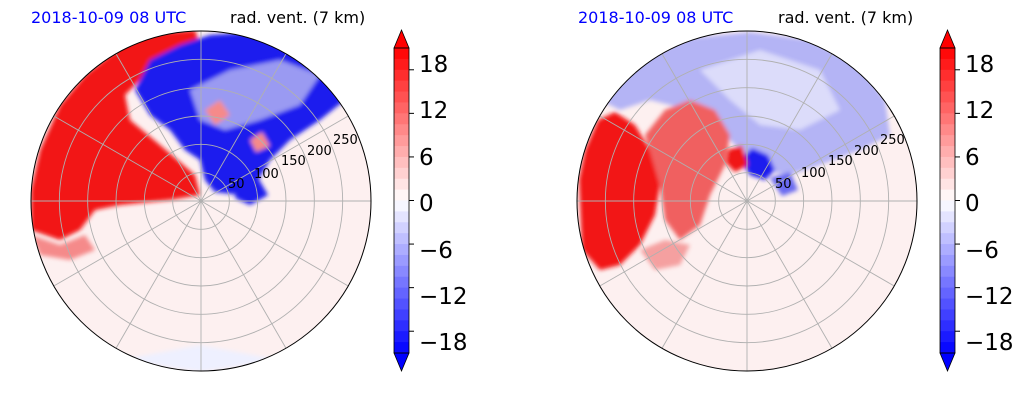  I want to click on title-var-right: rad. vent. (7 km), so click(845, 17).